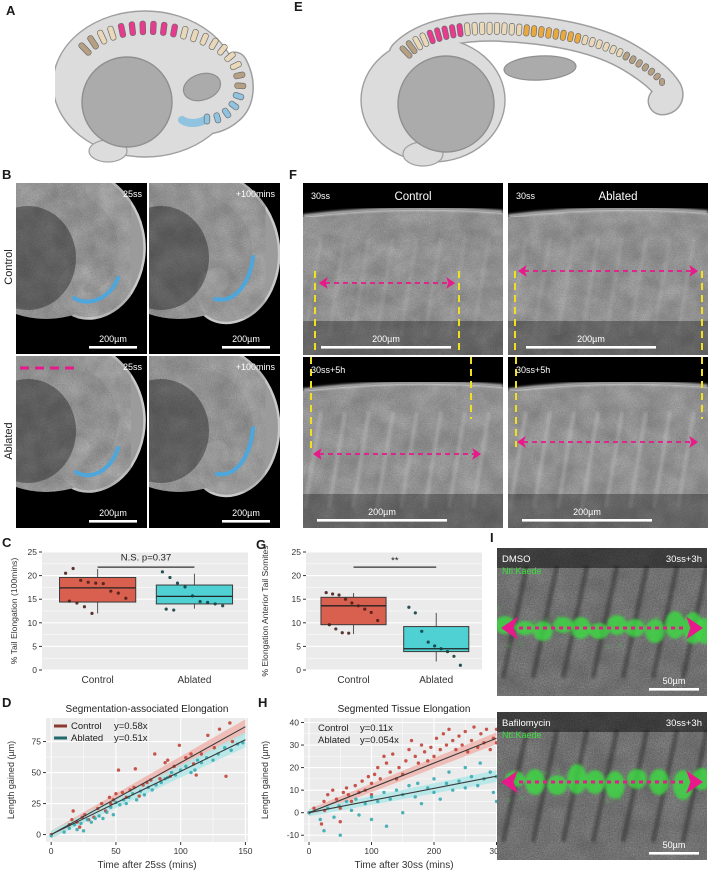  Describe the element at coordinates (7, 542) in the screenshot. I see `panel-label-c: C` at that location.